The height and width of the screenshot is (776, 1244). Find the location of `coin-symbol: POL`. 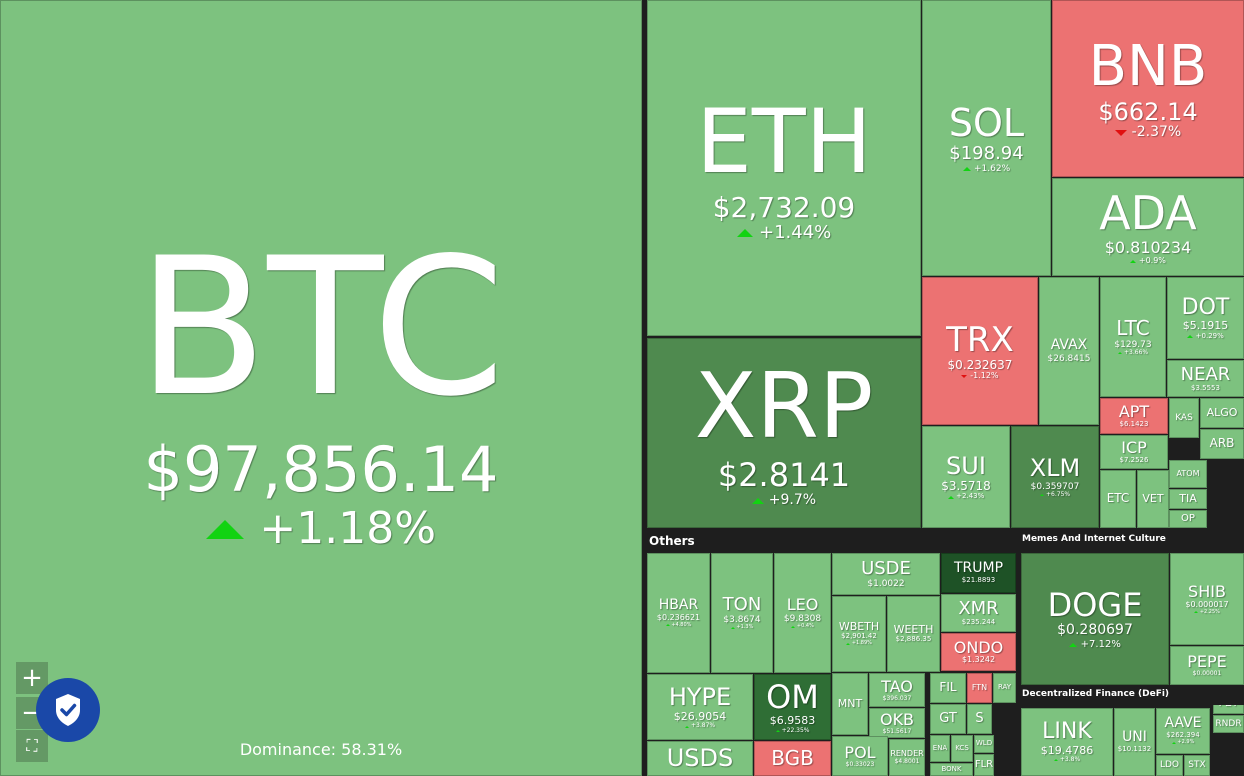

coin-symbol: POL is located at coordinates (860, 752).